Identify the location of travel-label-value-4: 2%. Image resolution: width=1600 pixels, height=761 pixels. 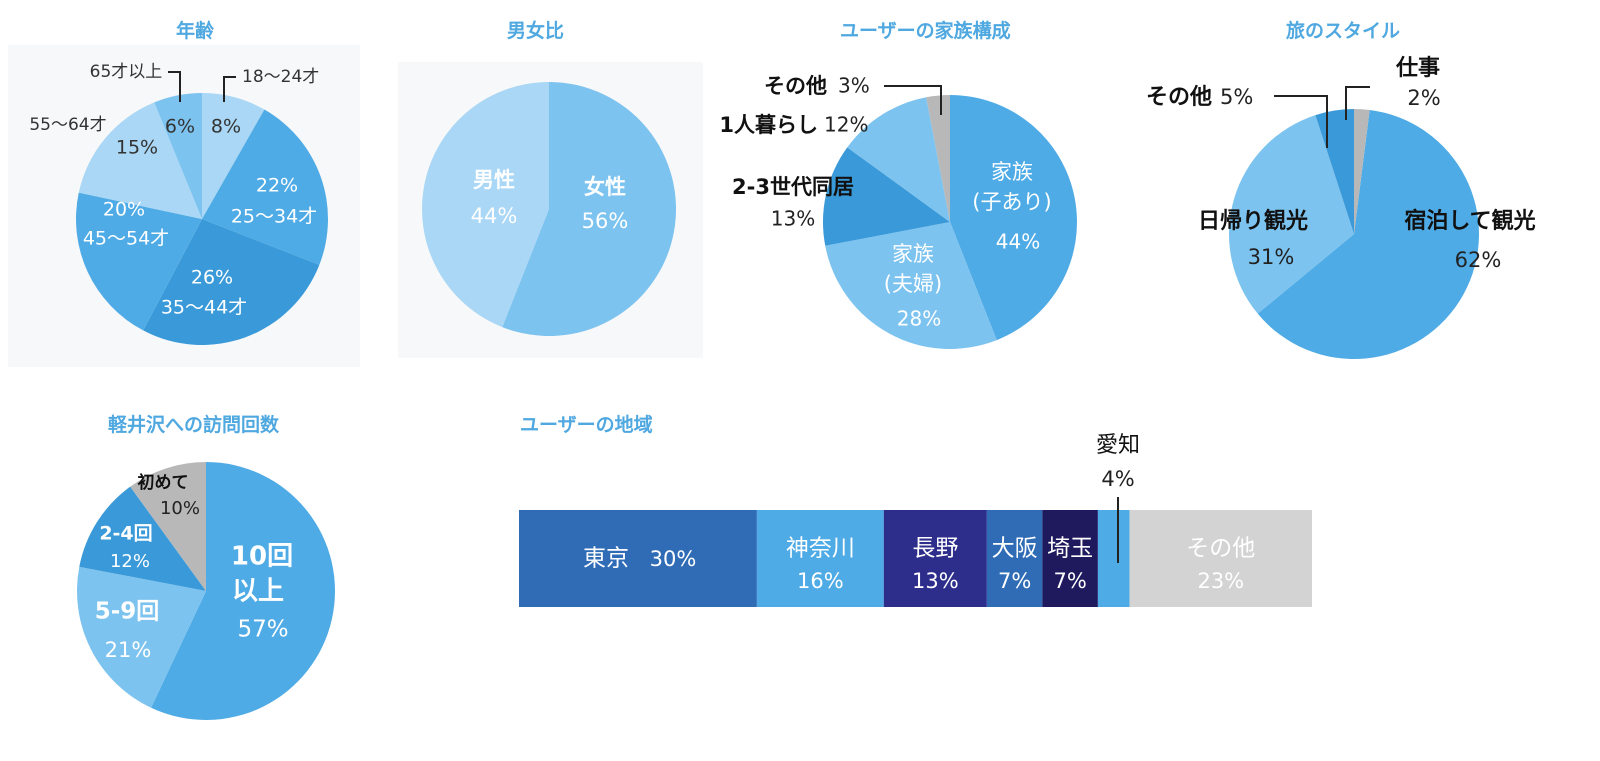
(1423, 98).